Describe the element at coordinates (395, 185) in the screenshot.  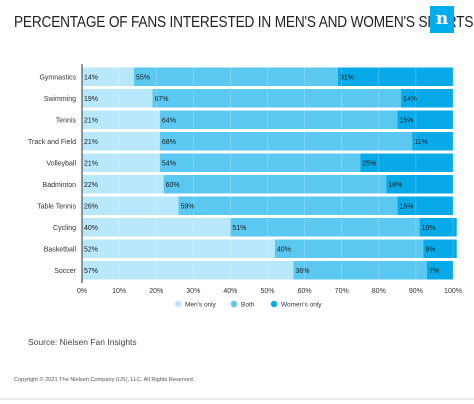
I see `bar-value-label: 18%` at that location.